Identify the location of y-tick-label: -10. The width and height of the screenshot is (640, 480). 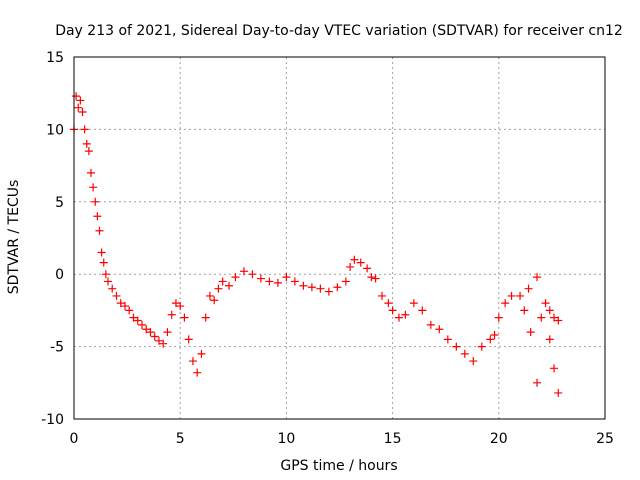
(52, 420).